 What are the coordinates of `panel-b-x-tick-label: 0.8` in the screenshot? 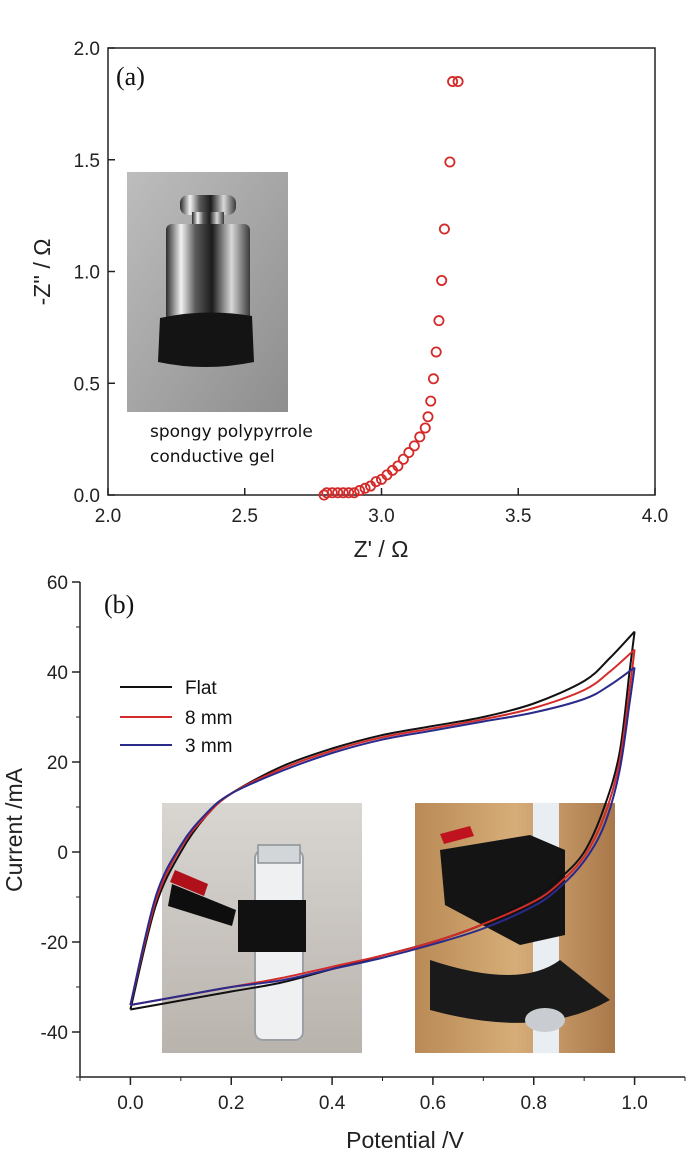 It's located at (534, 1103).